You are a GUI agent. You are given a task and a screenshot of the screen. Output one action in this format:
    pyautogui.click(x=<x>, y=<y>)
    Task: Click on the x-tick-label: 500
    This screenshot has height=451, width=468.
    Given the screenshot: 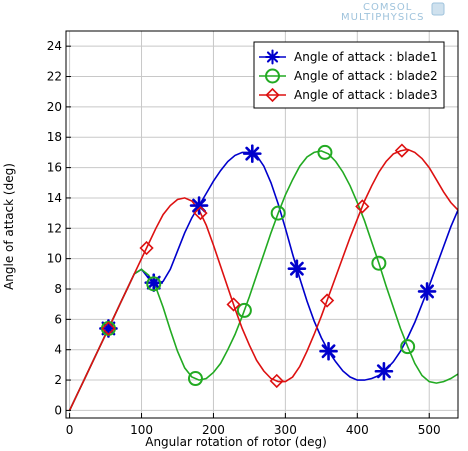 What is the action you would take?
    pyautogui.click(x=429, y=430)
    